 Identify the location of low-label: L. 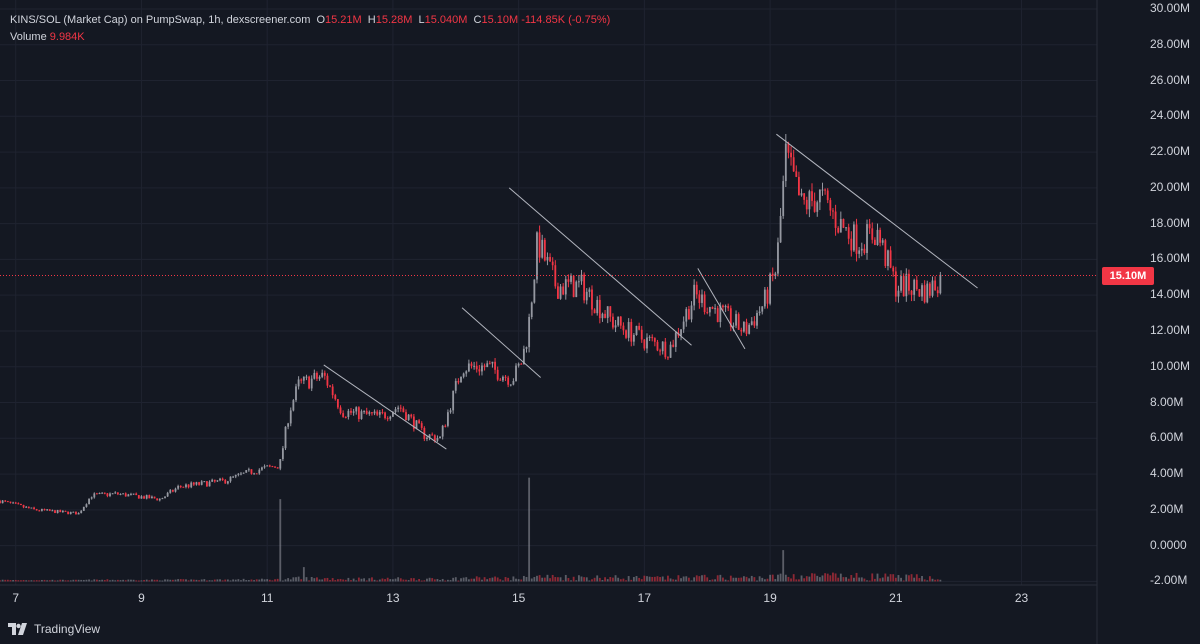
(421, 20).